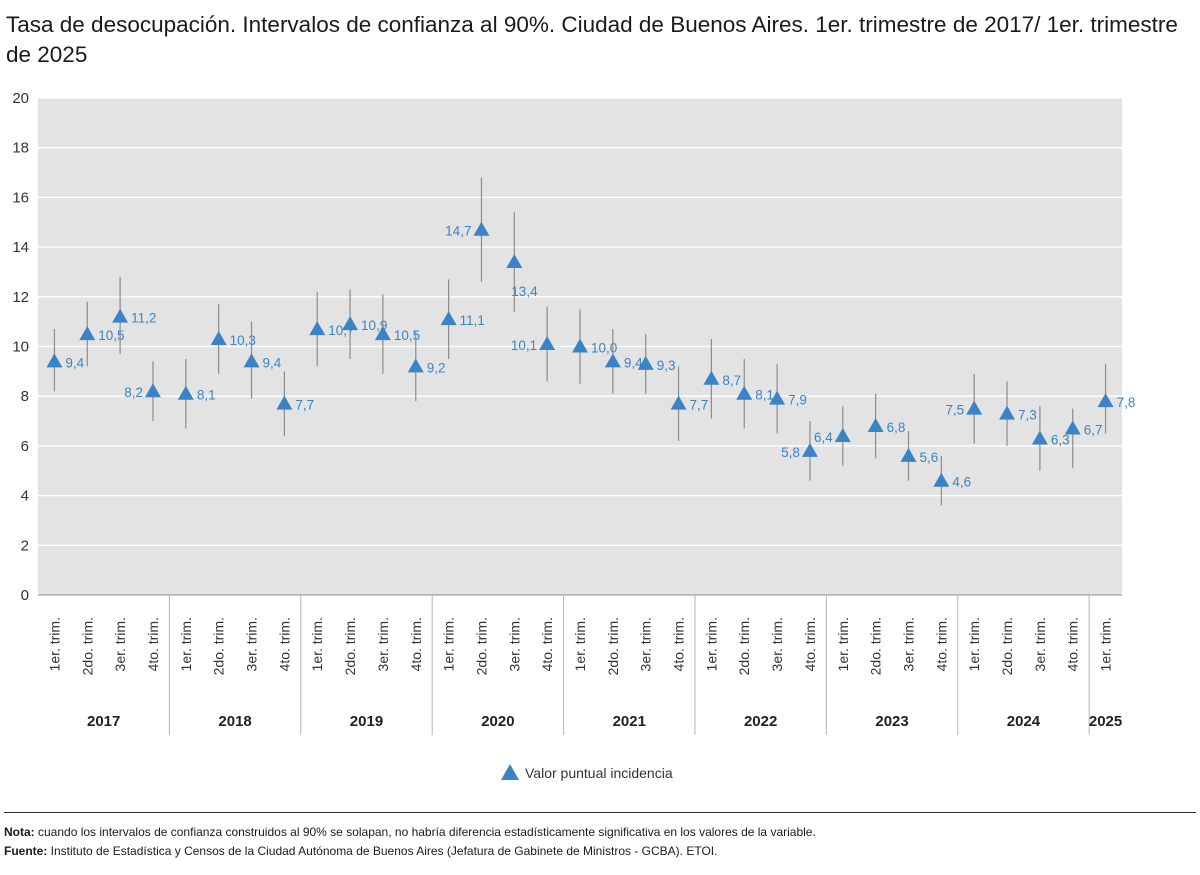 Image resolution: width=1200 pixels, height=875 pixels. What do you see at coordinates (510, 772) in the screenshot?
I see `legend-marker` at bounding box center [510, 772].